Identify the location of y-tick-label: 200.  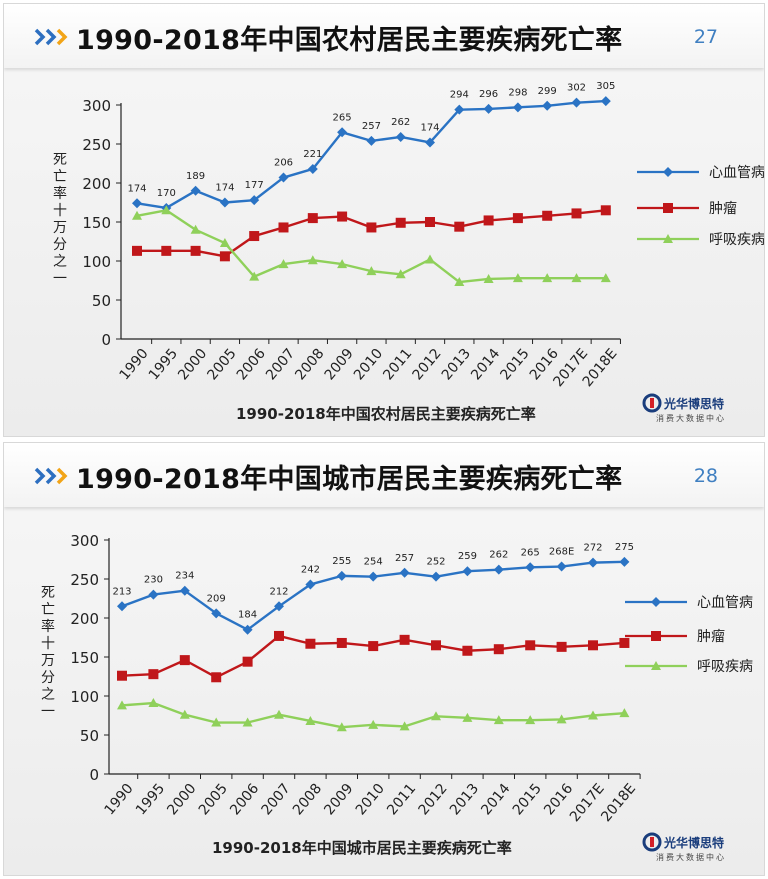
(84, 619).